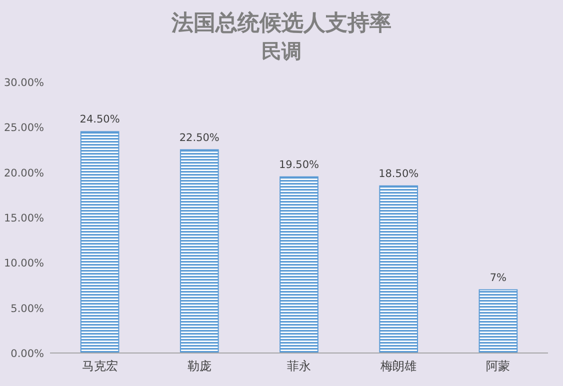 Image resolution: width=563 pixels, height=386 pixels. What do you see at coordinates (24, 128) in the screenshot?
I see `y-tick-label: 25.00%` at bounding box center [24, 128].